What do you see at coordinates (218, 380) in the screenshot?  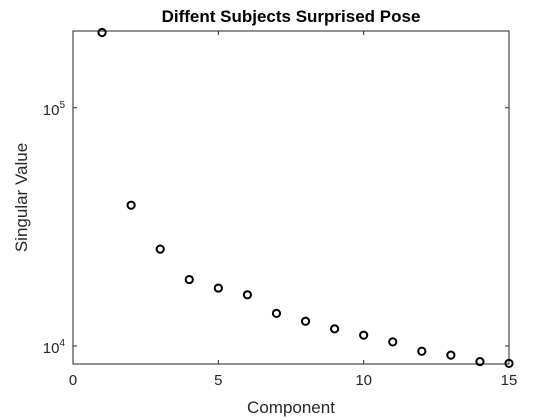 I see `x-tick-label: 5` at bounding box center [218, 380].